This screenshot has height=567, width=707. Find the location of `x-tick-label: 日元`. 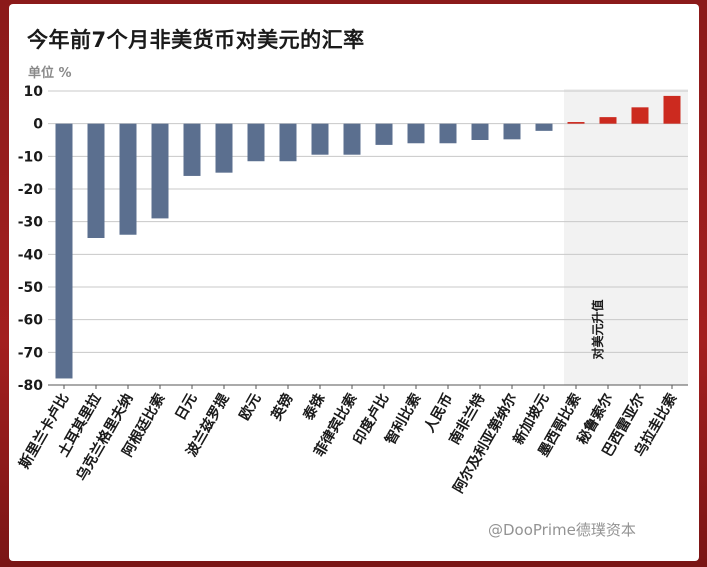

x-tick-label: 日元 is located at coordinates (187, 407).